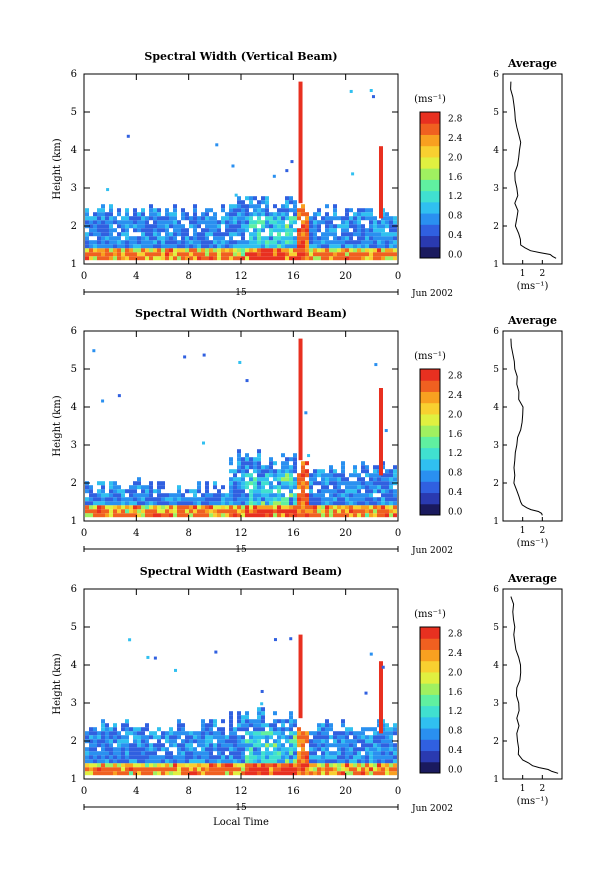 Image resolution: width=611 pixels, height=875 pixels. What do you see at coordinates (496, 628) in the screenshot?
I see `avg-y-tick-label: 5` at bounding box center [496, 628].